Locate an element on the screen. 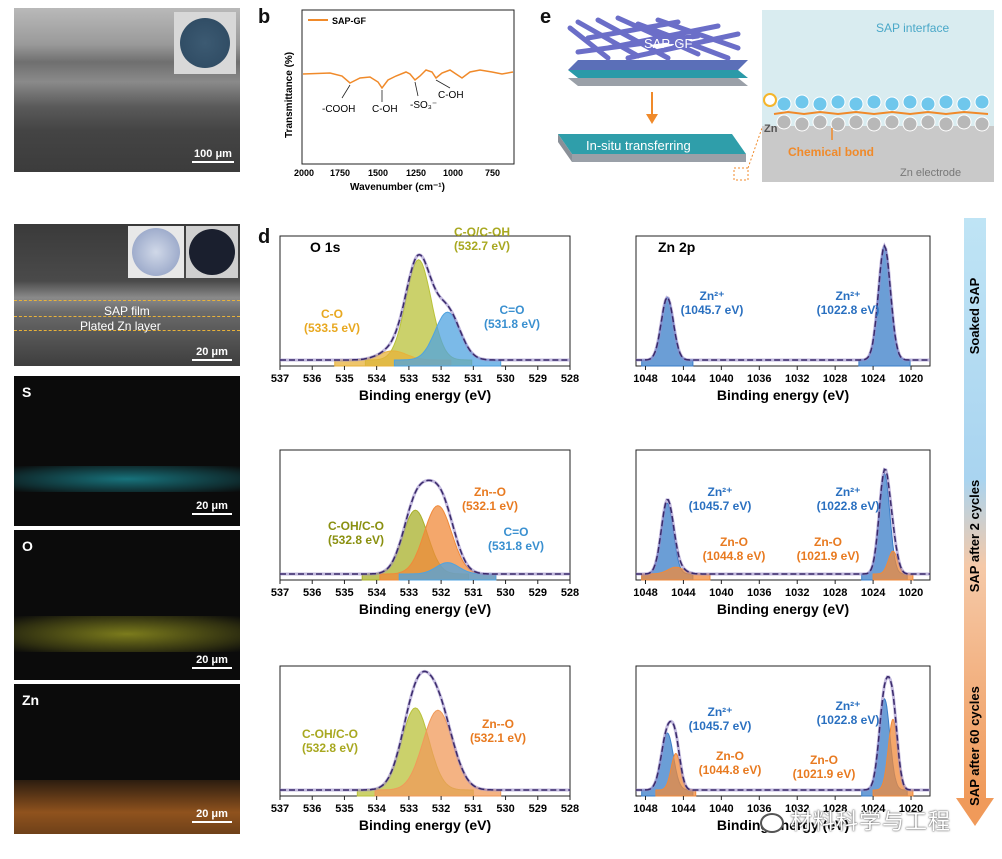 The height and width of the screenshot is (859, 1002). o1s-annotation: (533.5 eV) is located at coordinates (332, 328).